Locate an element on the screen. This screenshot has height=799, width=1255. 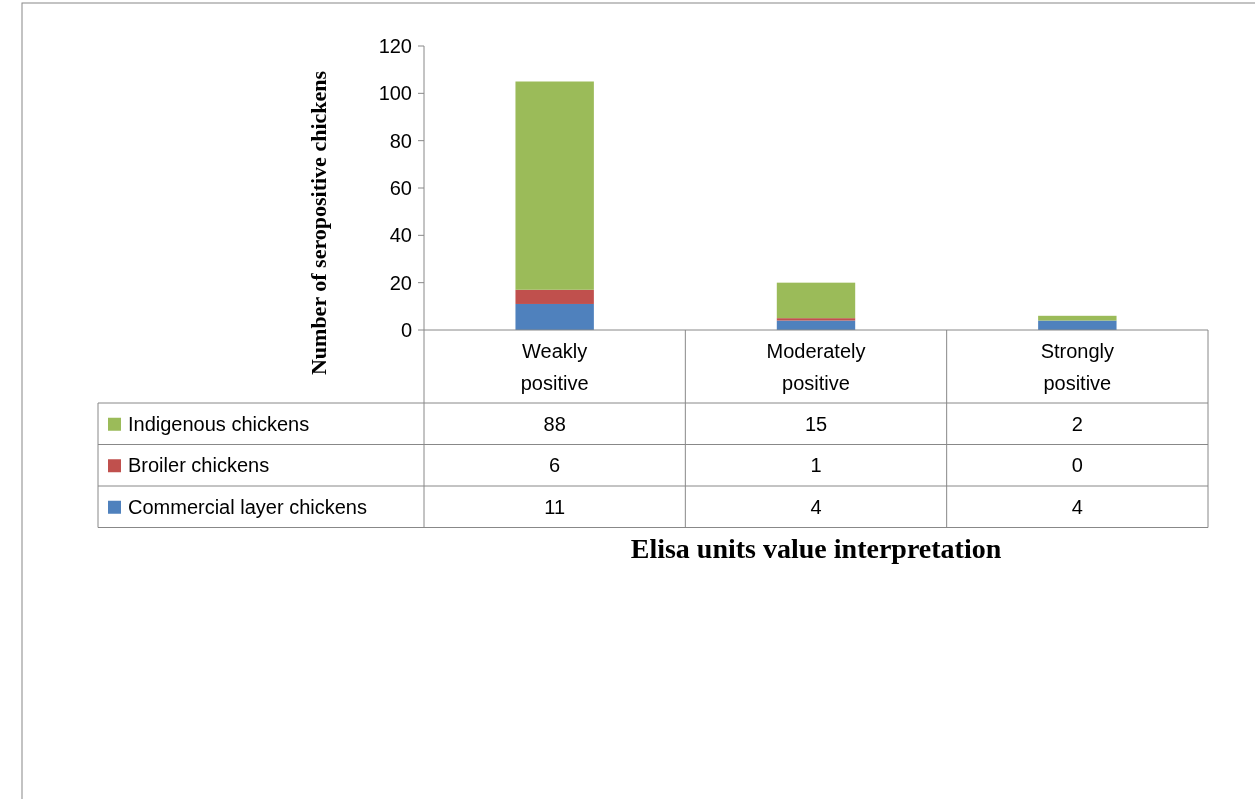
legend-label: Commercial layer chickens is located at coordinates (247, 506).